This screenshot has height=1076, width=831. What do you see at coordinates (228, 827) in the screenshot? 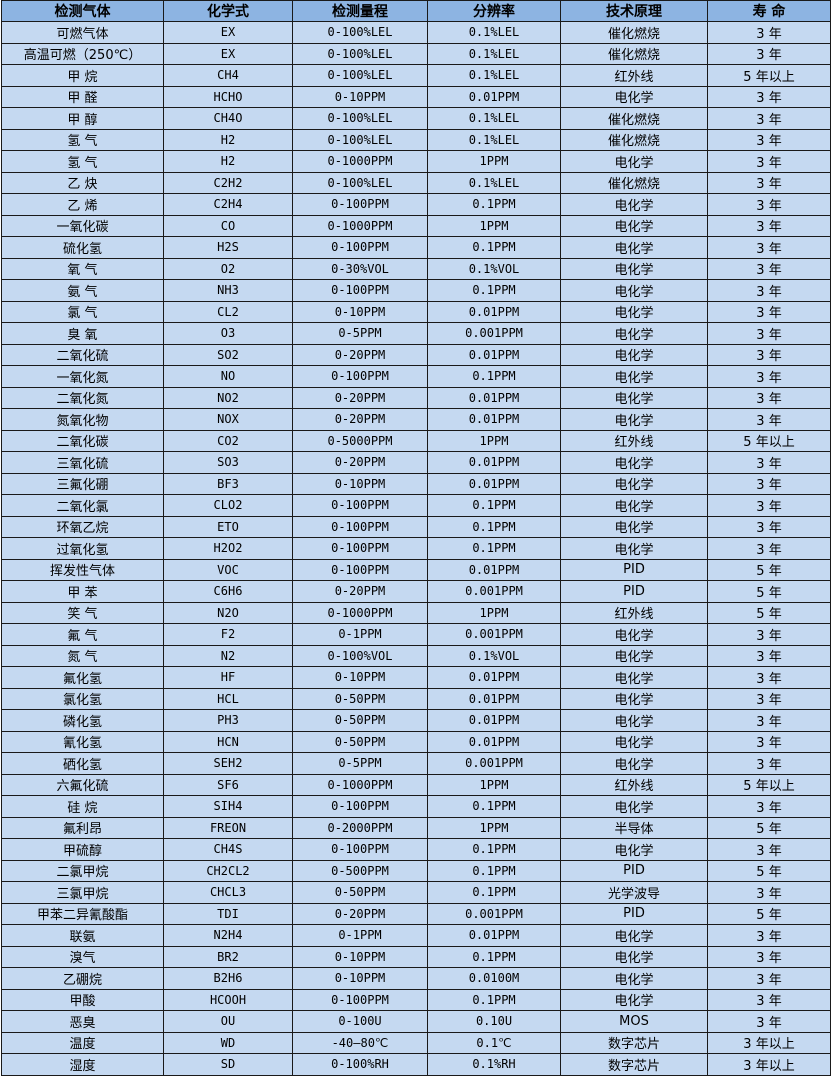
I see `cell-formula: FREON` at bounding box center [228, 827].